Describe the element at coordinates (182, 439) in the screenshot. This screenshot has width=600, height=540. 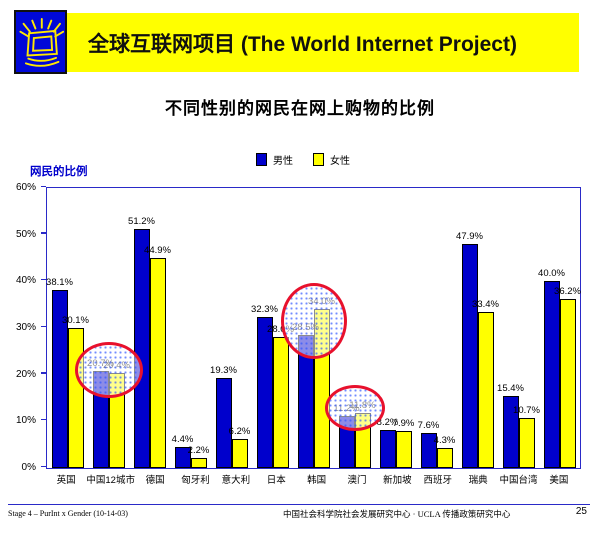
I see `bar-value-label: 4.4%` at that location.